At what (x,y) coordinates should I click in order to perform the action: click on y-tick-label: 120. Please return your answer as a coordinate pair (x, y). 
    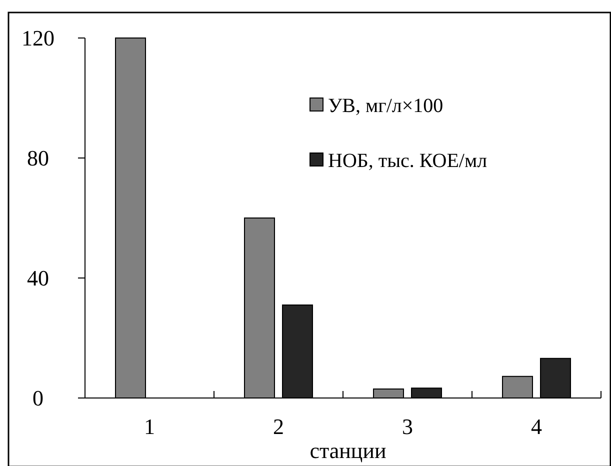
    Looking at the image, I should click on (38, 38).